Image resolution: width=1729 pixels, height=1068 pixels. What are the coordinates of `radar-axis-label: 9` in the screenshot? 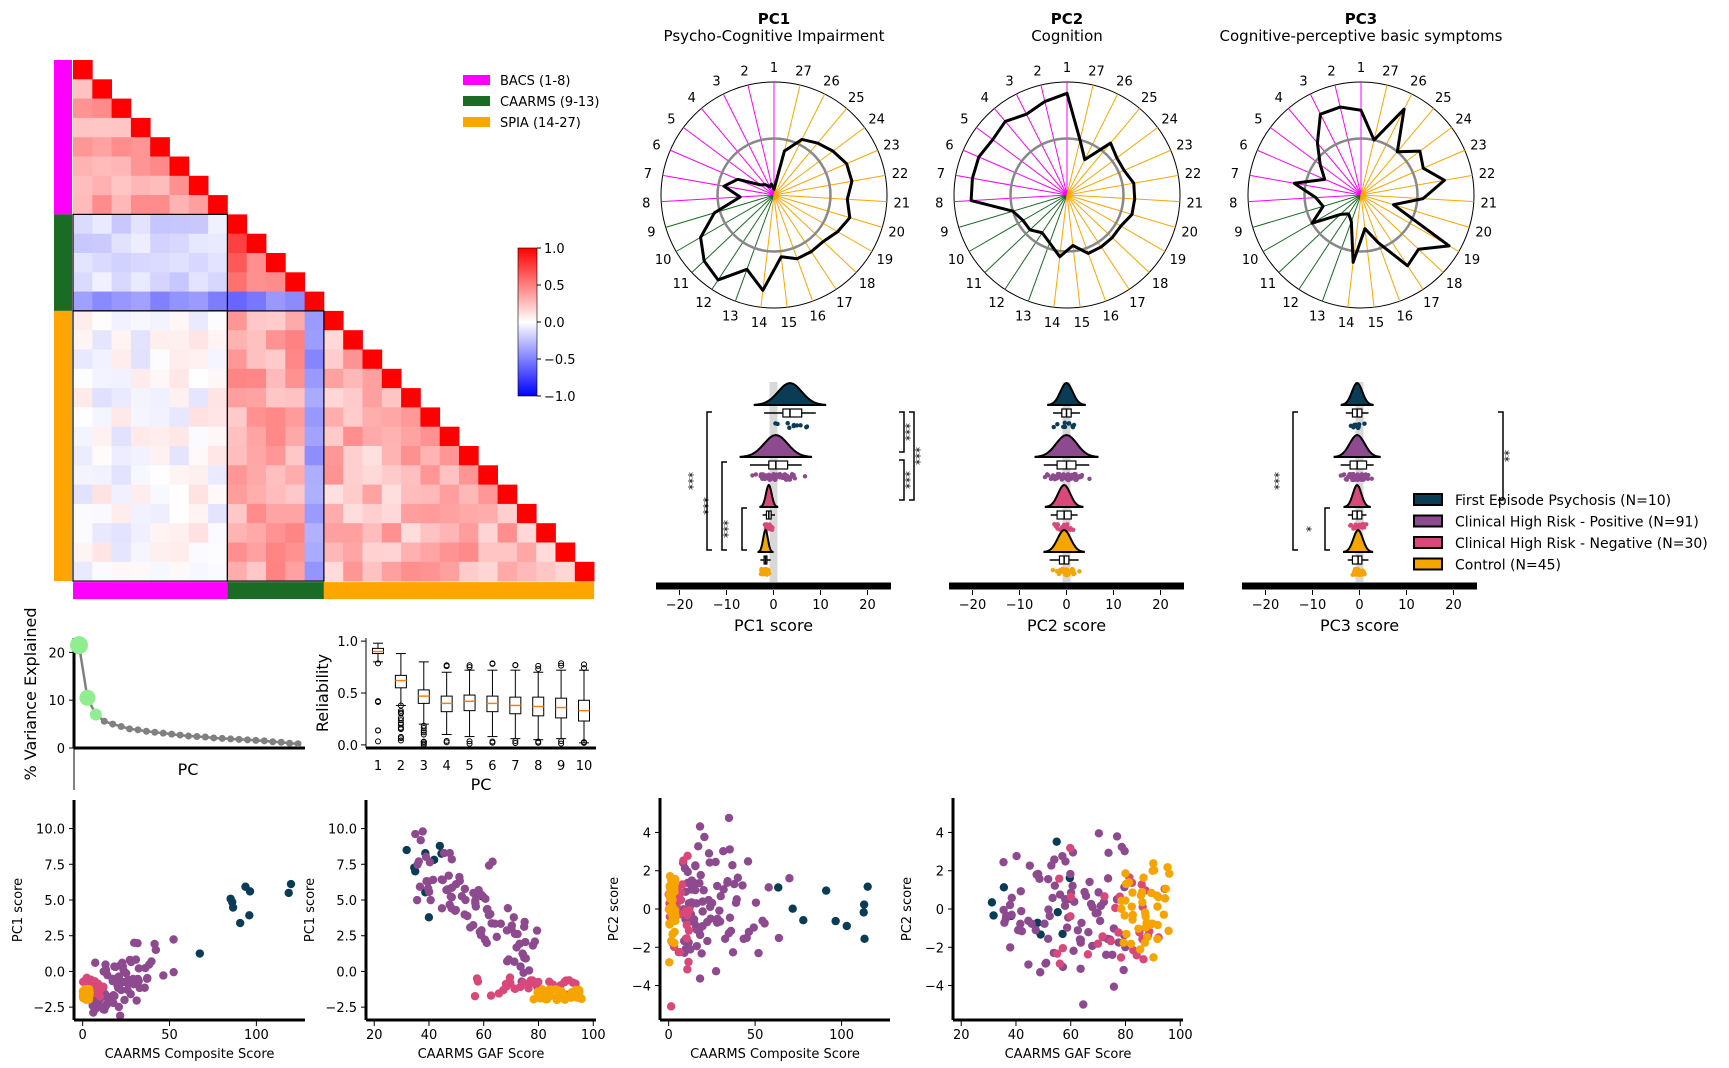 It's located at (944, 233).